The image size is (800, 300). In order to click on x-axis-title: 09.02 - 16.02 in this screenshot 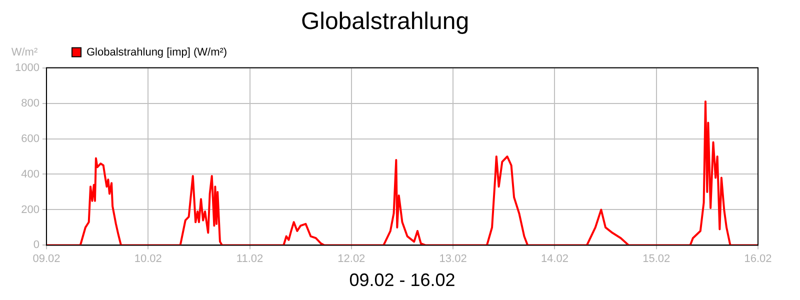, I will do `click(402, 280)`.